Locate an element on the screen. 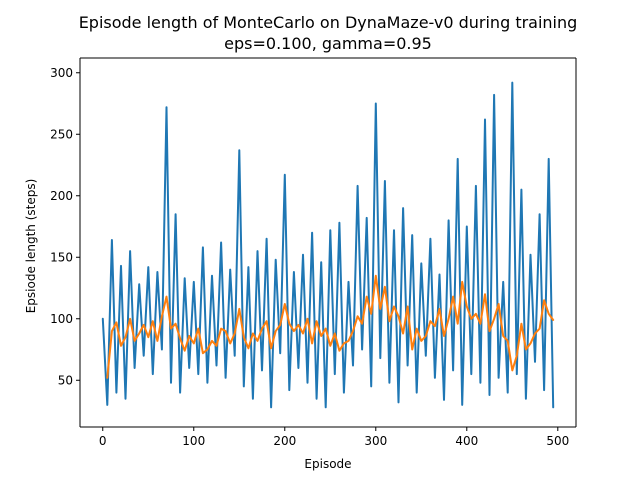 This screenshot has height=480, width=640. x-tick-label: 500 is located at coordinates (557, 441).